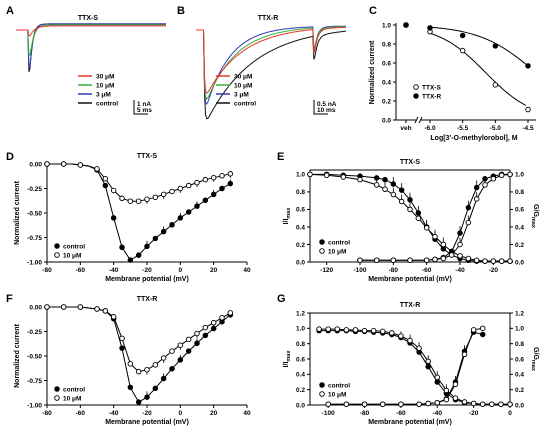 The image size is (550, 438). I want to click on x-tick-label: -60, so click(81, 270).